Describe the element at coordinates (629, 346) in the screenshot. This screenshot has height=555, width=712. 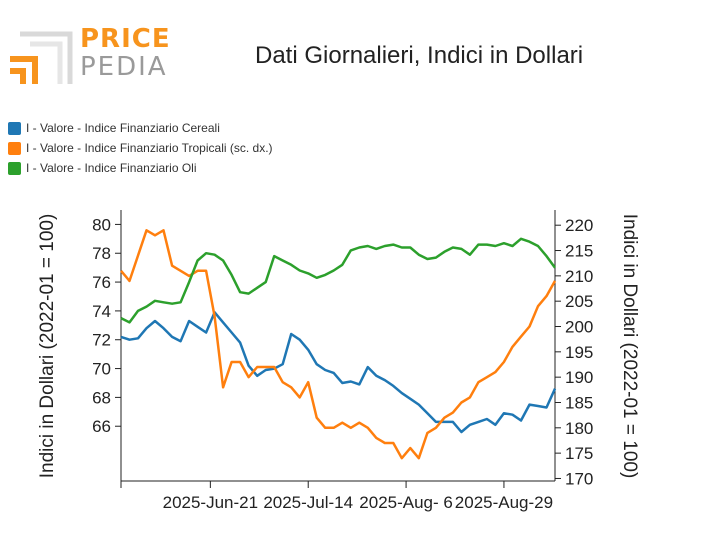
I see `y-axis-right-title: Indici in Dollari (2022-01 = 100)` at that location.